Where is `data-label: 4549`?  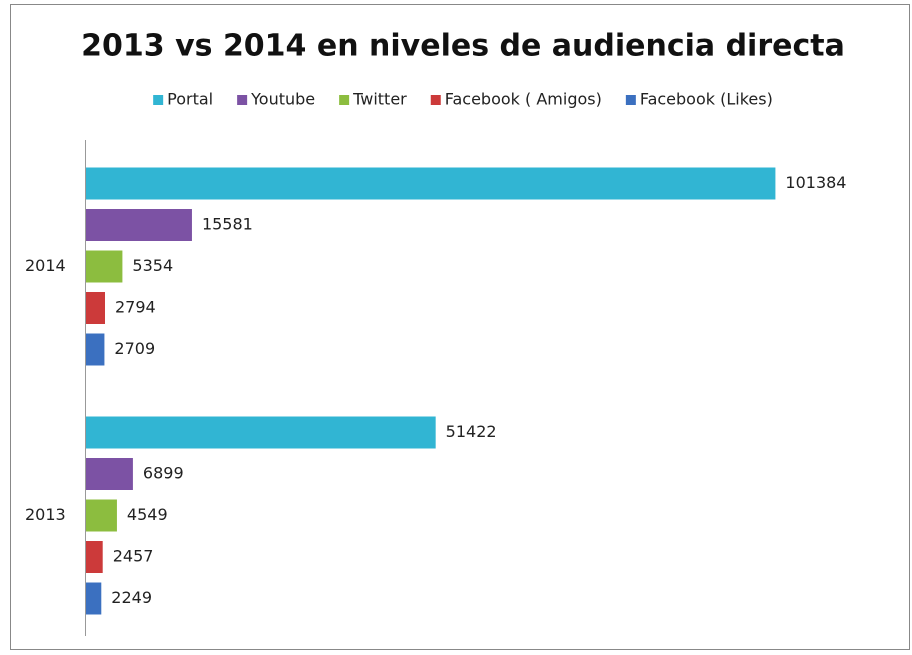
data-label: 4549 is located at coordinates (147, 514).